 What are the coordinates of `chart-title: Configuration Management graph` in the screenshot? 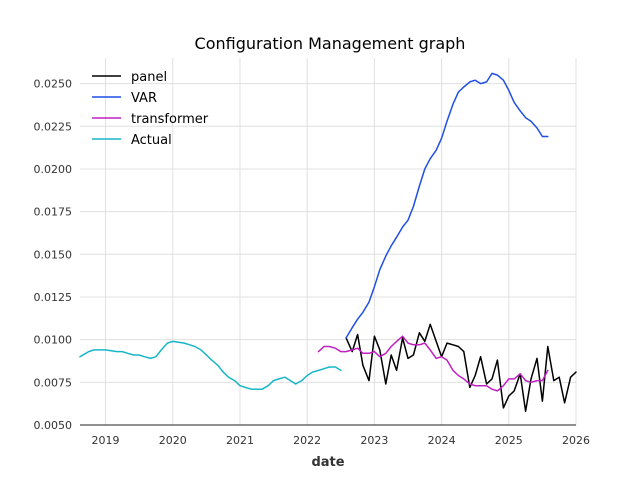 It's located at (330, 43).